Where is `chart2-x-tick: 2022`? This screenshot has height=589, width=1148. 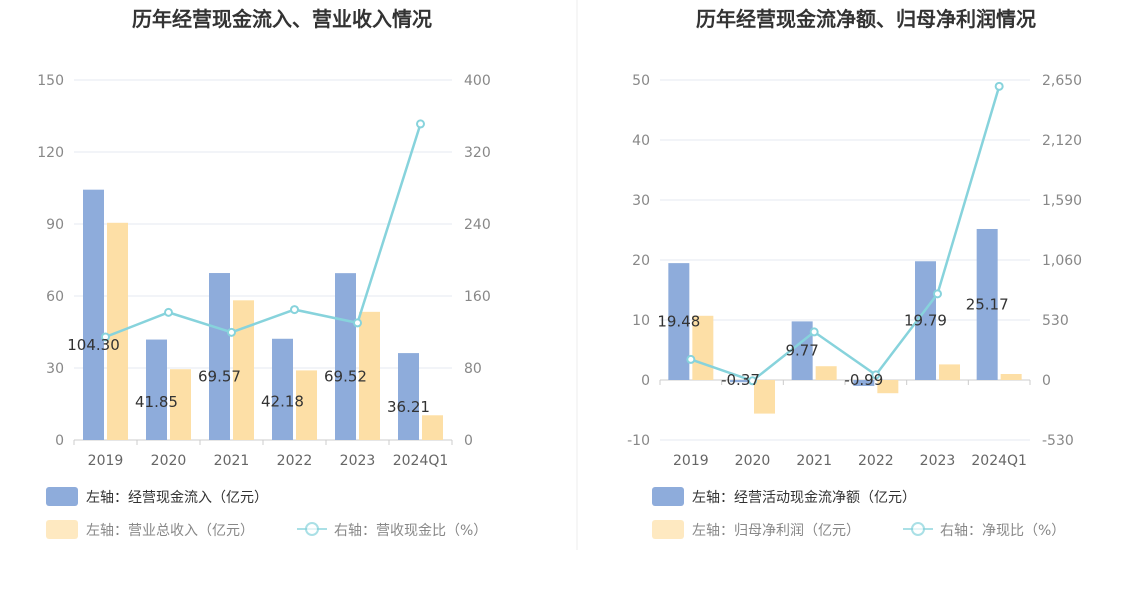
chart2-x-tick: 2022 is located at coordinates (876, 461).